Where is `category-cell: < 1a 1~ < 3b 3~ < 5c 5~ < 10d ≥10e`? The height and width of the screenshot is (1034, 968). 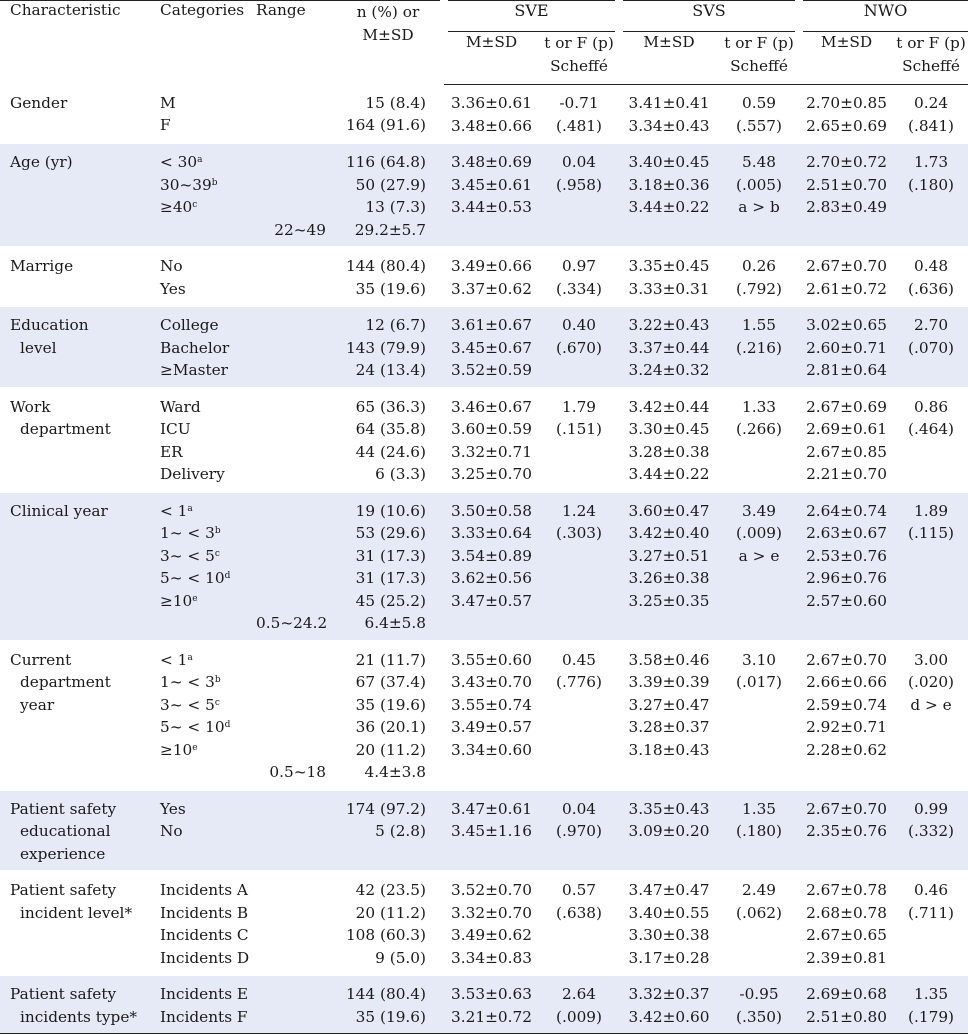 category-cell: < 1a 1~ < 3b 3~ < 5c 5~ < 10d ≥10e is located at coordinates (202, 714).